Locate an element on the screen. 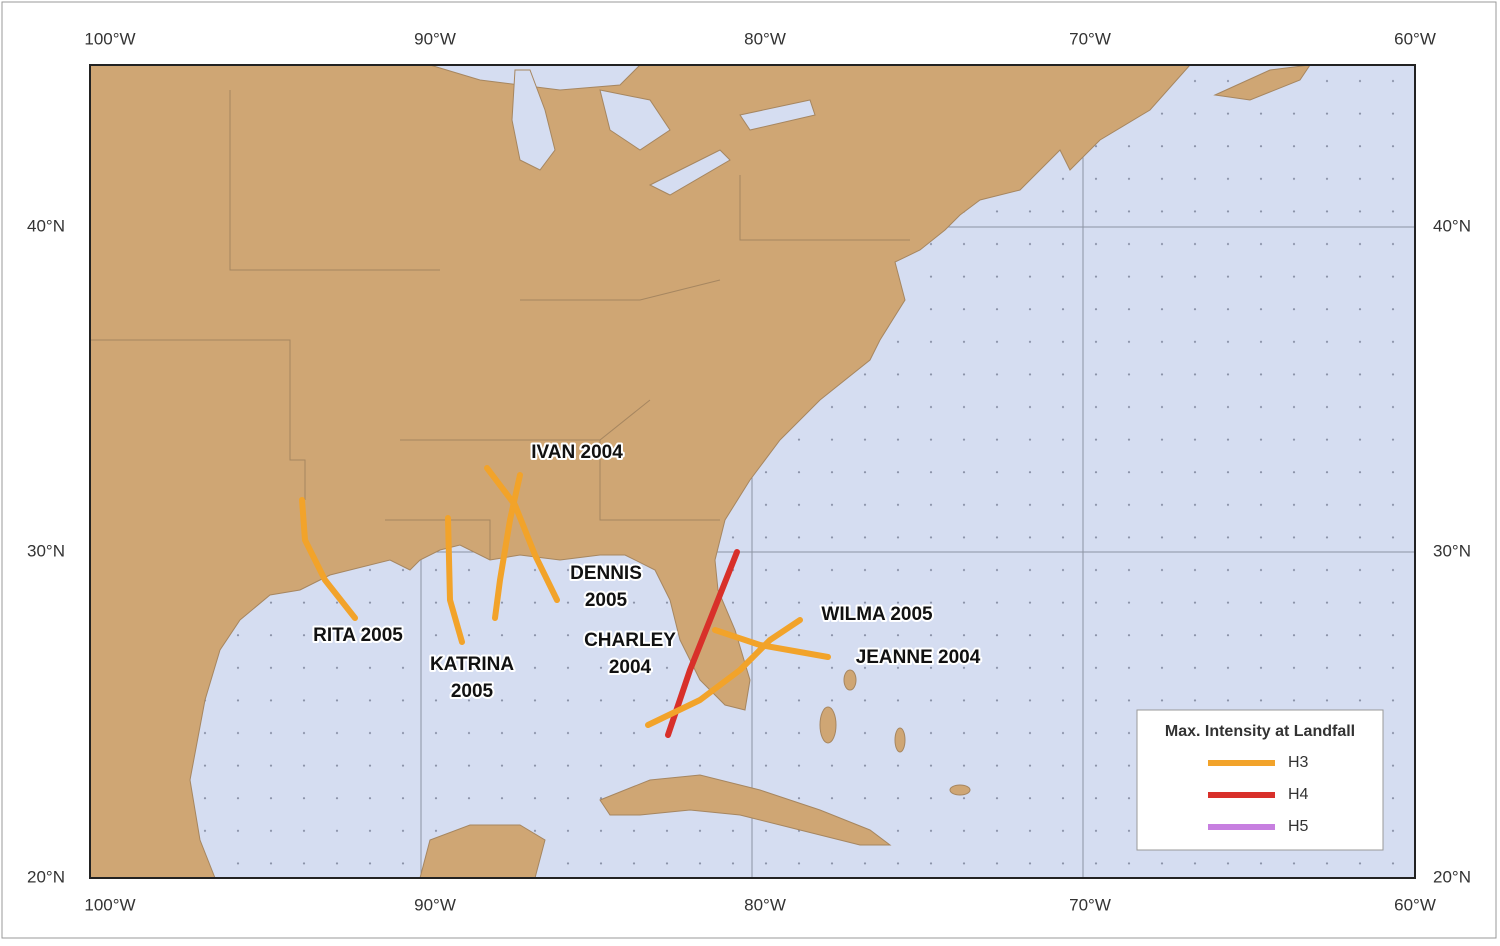  storm-label: DENNIS is located at coordinates (606, 573).